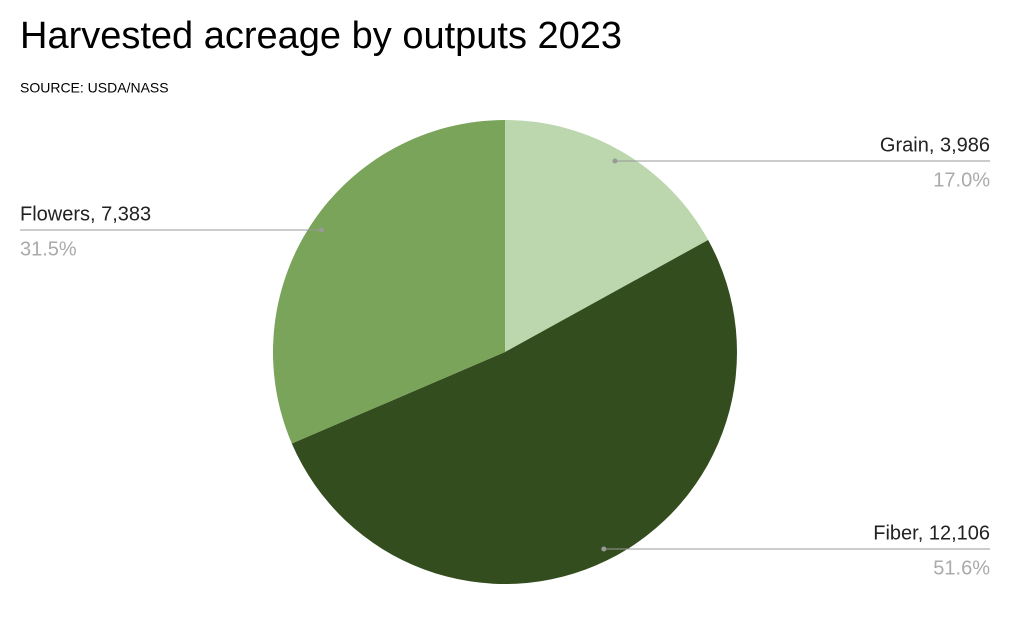  I want to click on chart-subtitle: SOURCE: USDA/NASS, so click(94, 88).